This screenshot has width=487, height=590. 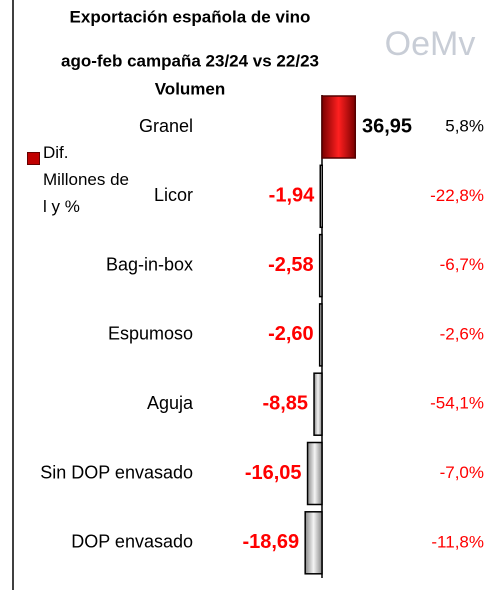 I want to click on value-label: 36,95, so click(x=387, y=126).